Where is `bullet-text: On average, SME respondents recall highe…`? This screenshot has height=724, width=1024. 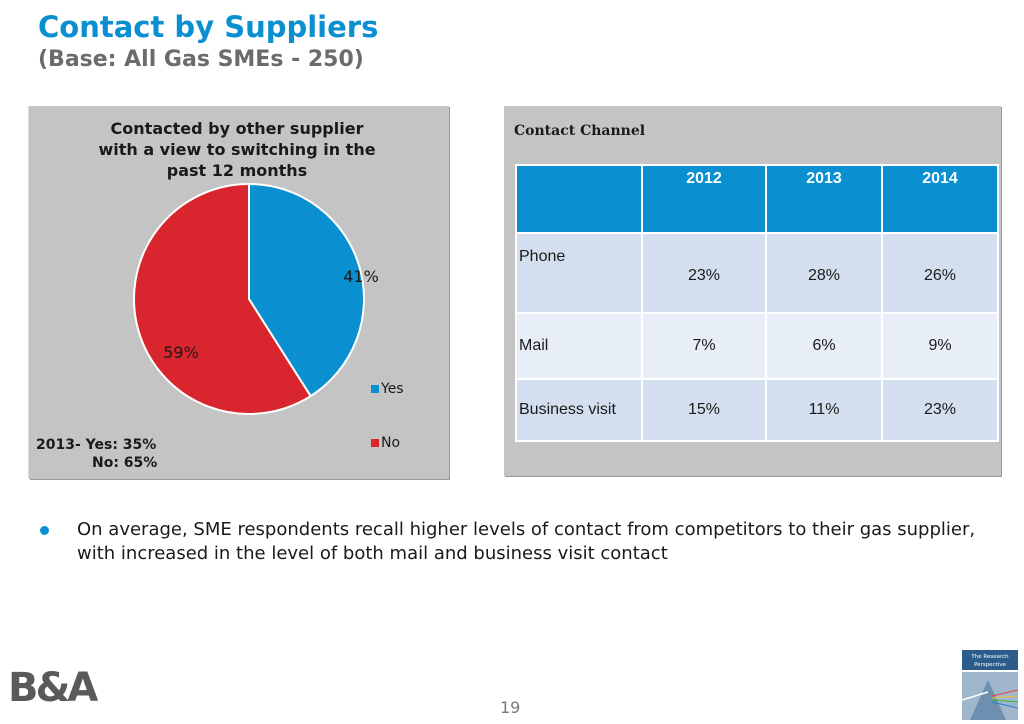
bullet-text: On average, SME respondents recall highe… is located at coordinates (526, 541).